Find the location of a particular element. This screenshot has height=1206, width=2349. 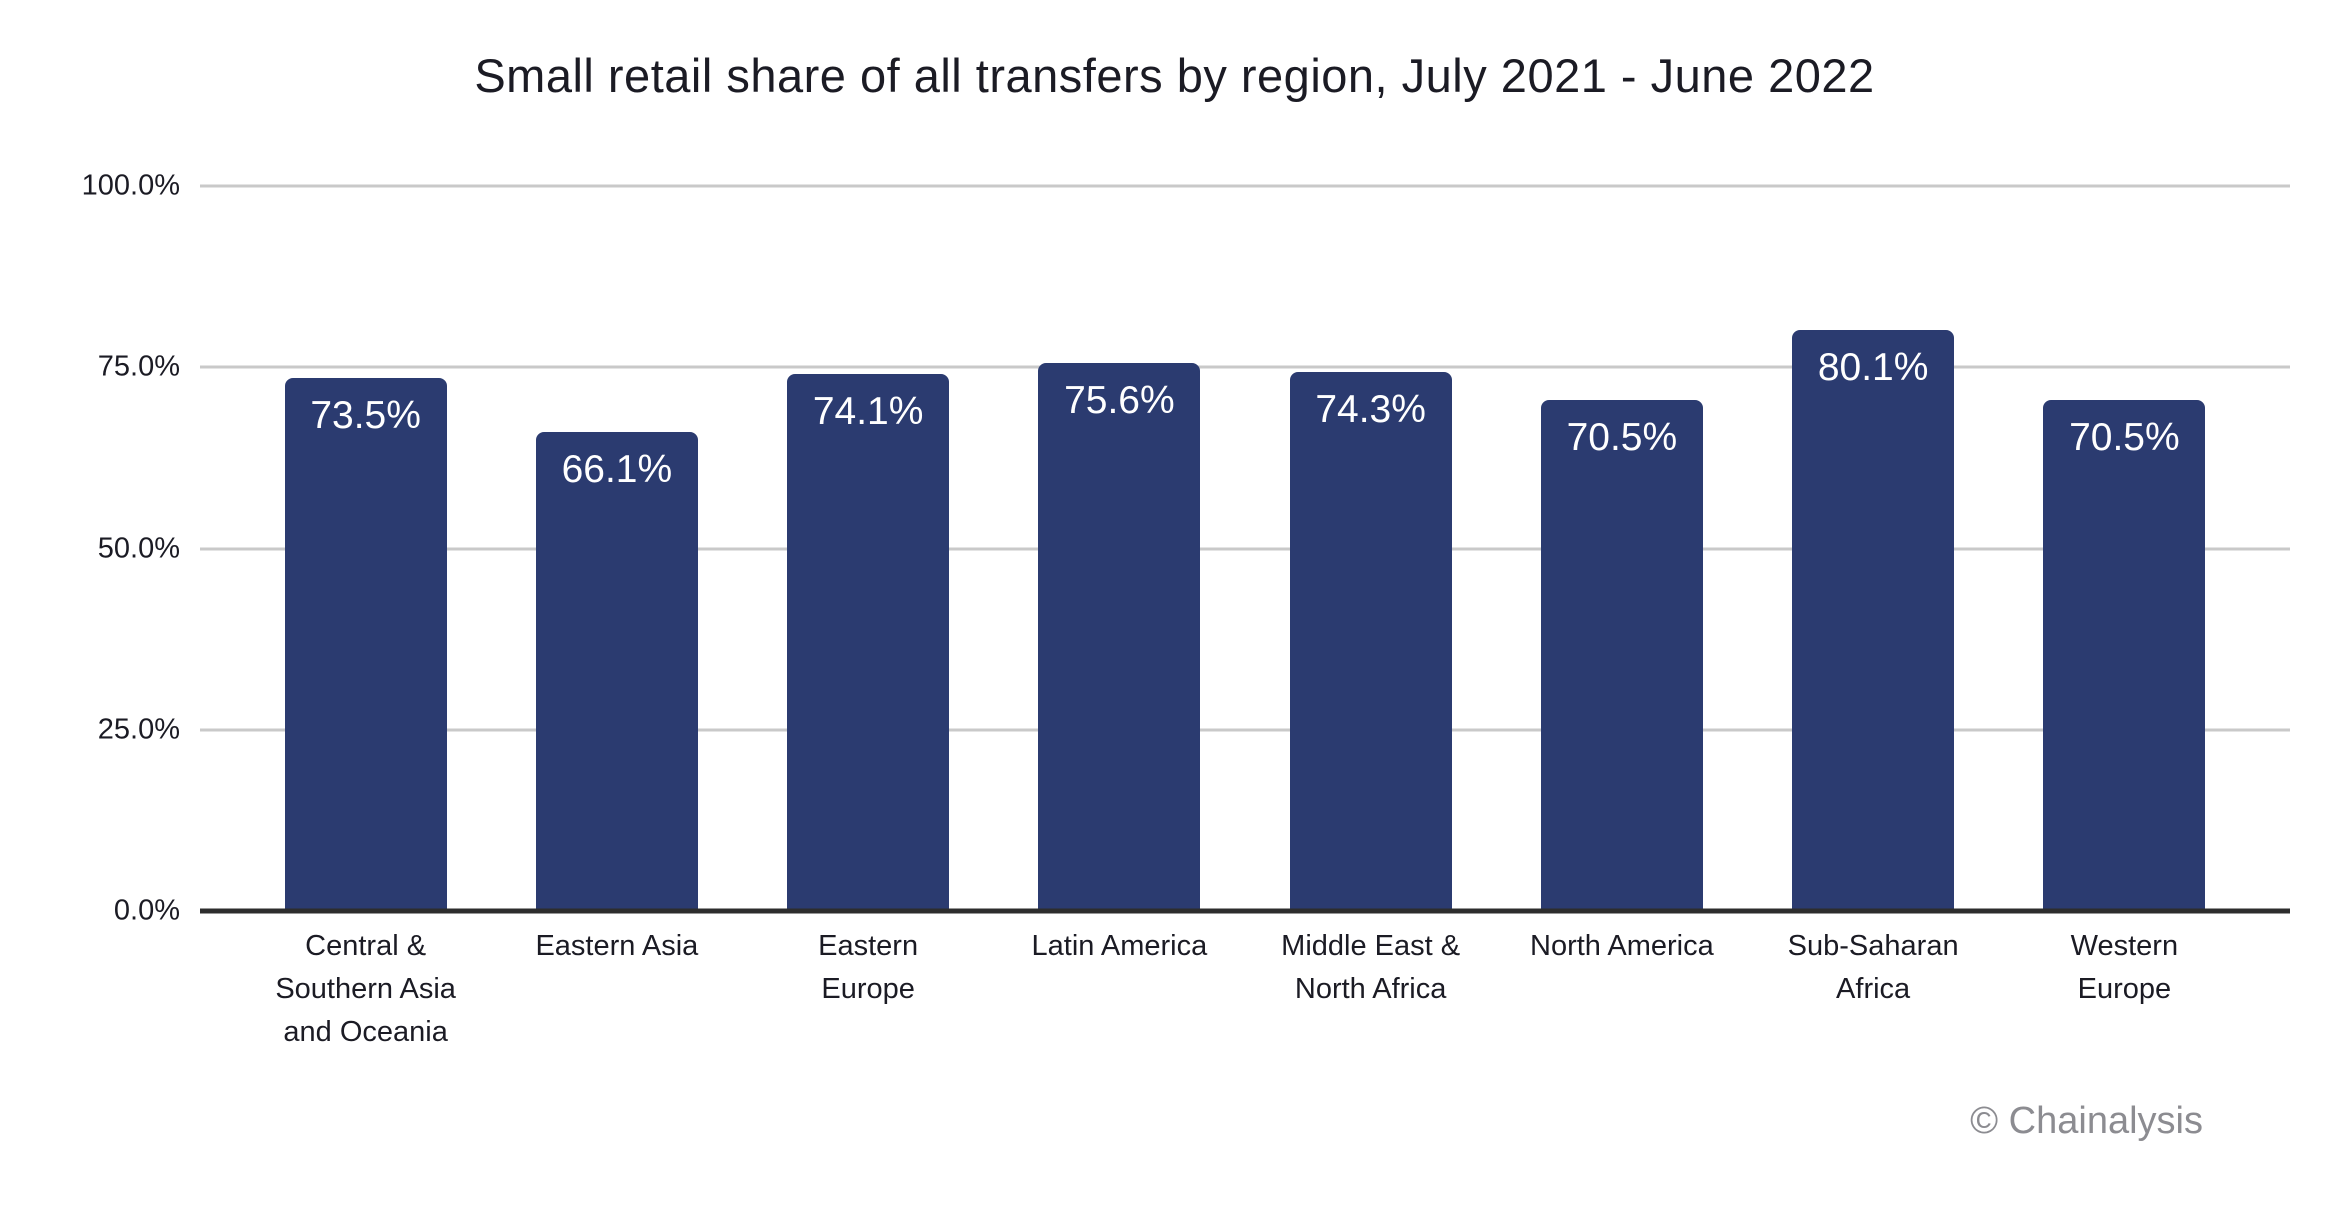

x-category-label-line: North America is located at coordinates (1622, 946).